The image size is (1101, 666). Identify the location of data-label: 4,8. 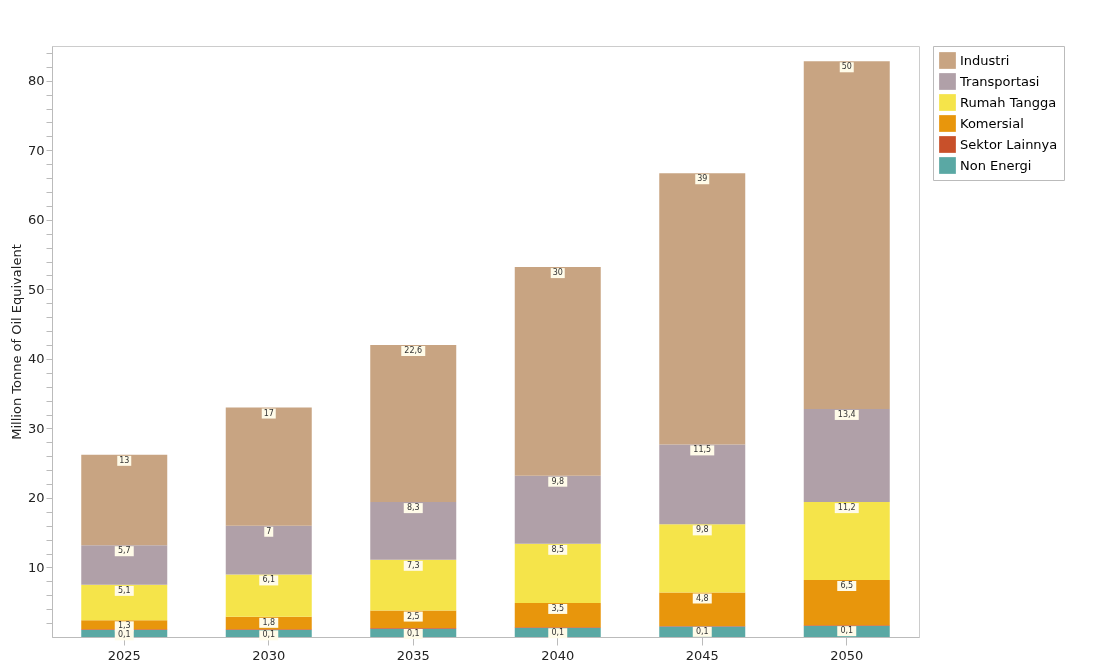
(702, 598).